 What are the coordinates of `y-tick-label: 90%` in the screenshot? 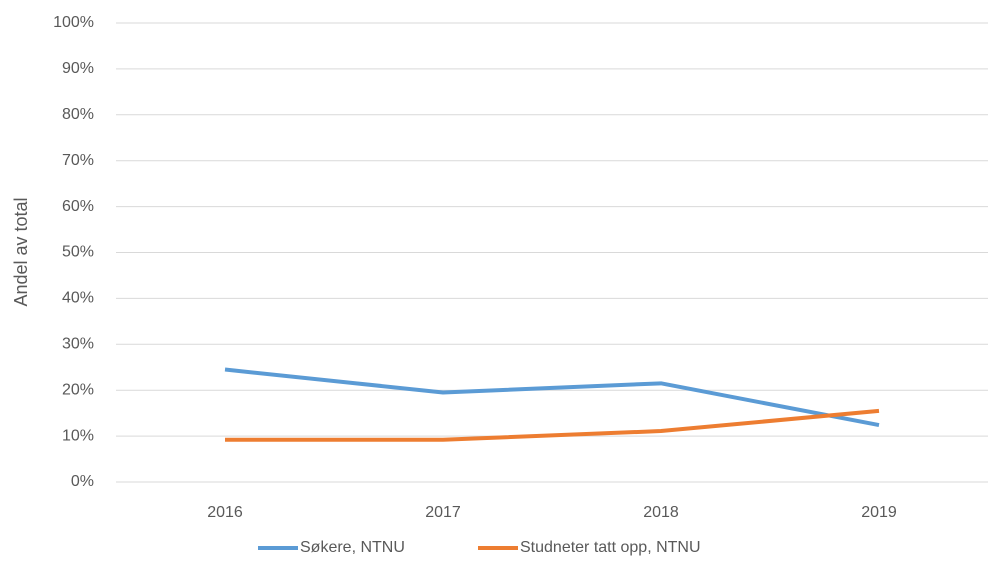 It's located at (78, 68).